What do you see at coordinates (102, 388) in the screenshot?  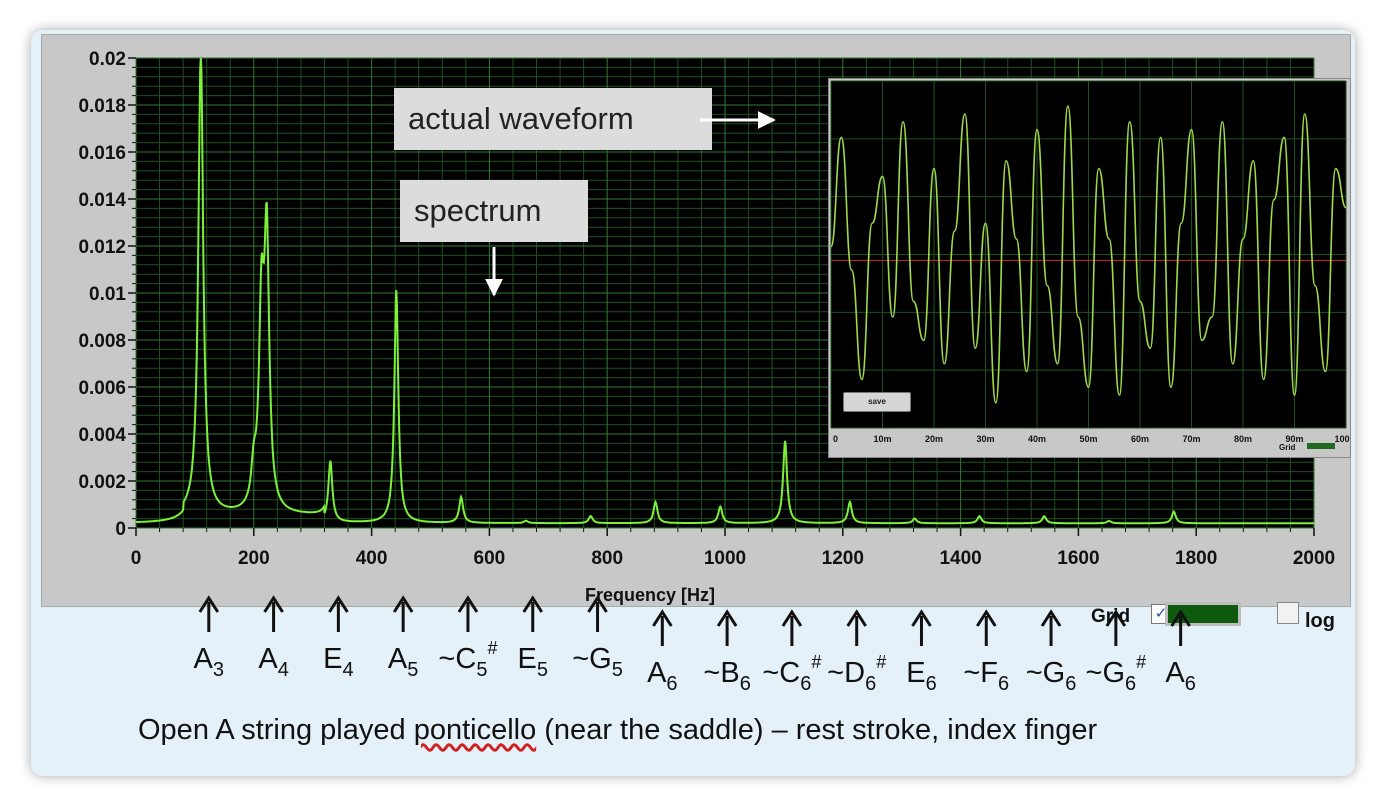 I see `y-tick-label: 0.006` at bounding box center [102, 388].